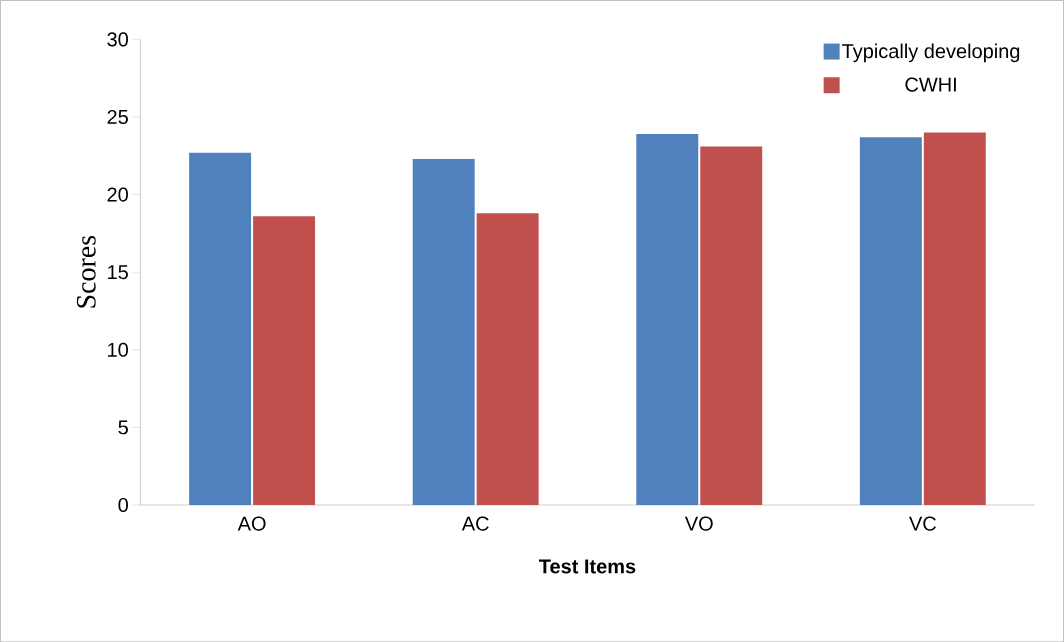  I want to click on y-tick-label: 30, so click(117, 39).